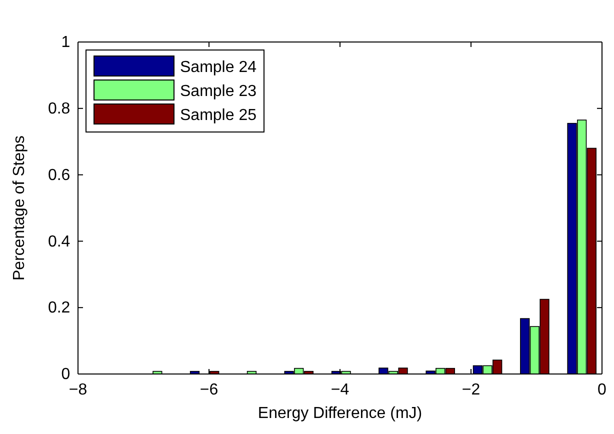  What do you see at coordinates (209, 390) in the screenshot?
I see `x-tick-label: −6` at bounding box center [209, 390].